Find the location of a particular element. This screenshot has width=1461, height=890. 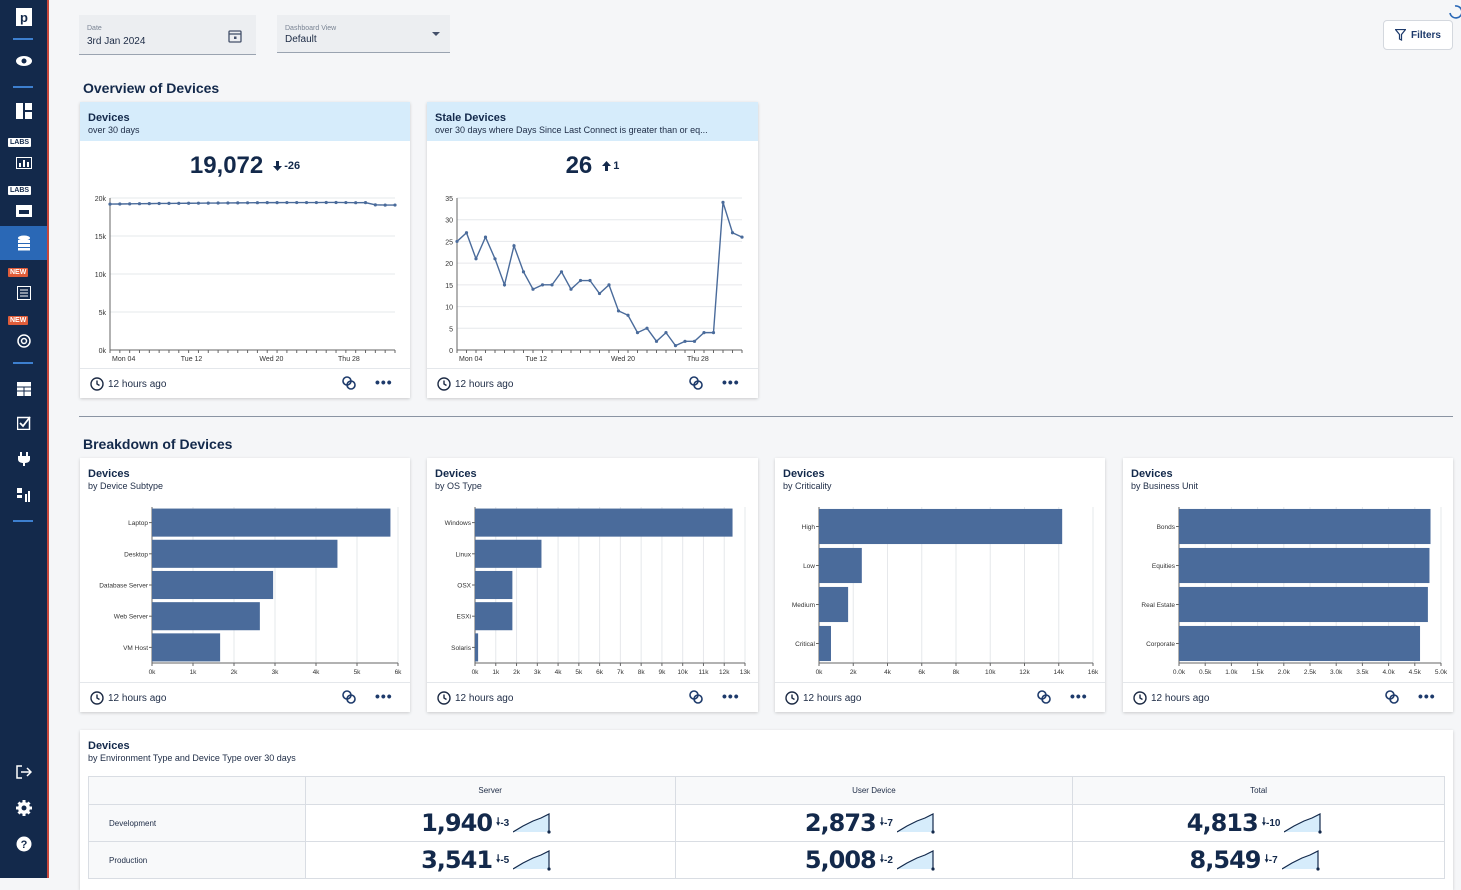

checklist-icon is located at coordinates (23, 423).